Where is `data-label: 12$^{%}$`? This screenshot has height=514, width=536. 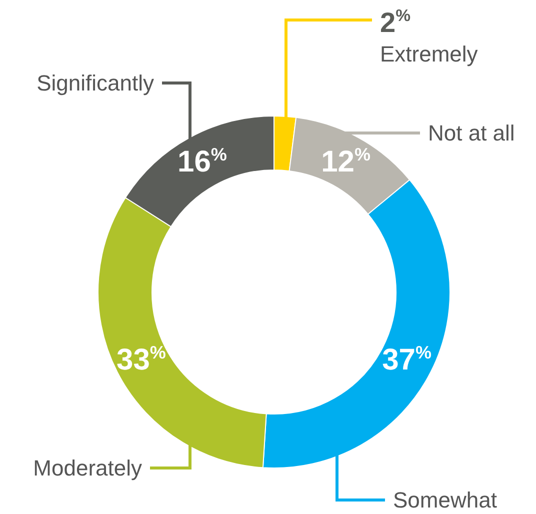 data-label: 12$^{%}$ is located at coordinates (345, 161).